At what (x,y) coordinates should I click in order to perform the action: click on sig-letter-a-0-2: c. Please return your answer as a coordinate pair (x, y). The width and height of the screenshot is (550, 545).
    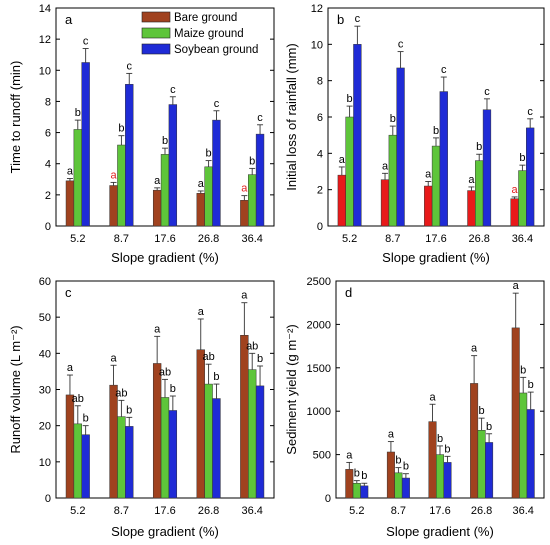
    Looking at the image, I should click on (86, 41).